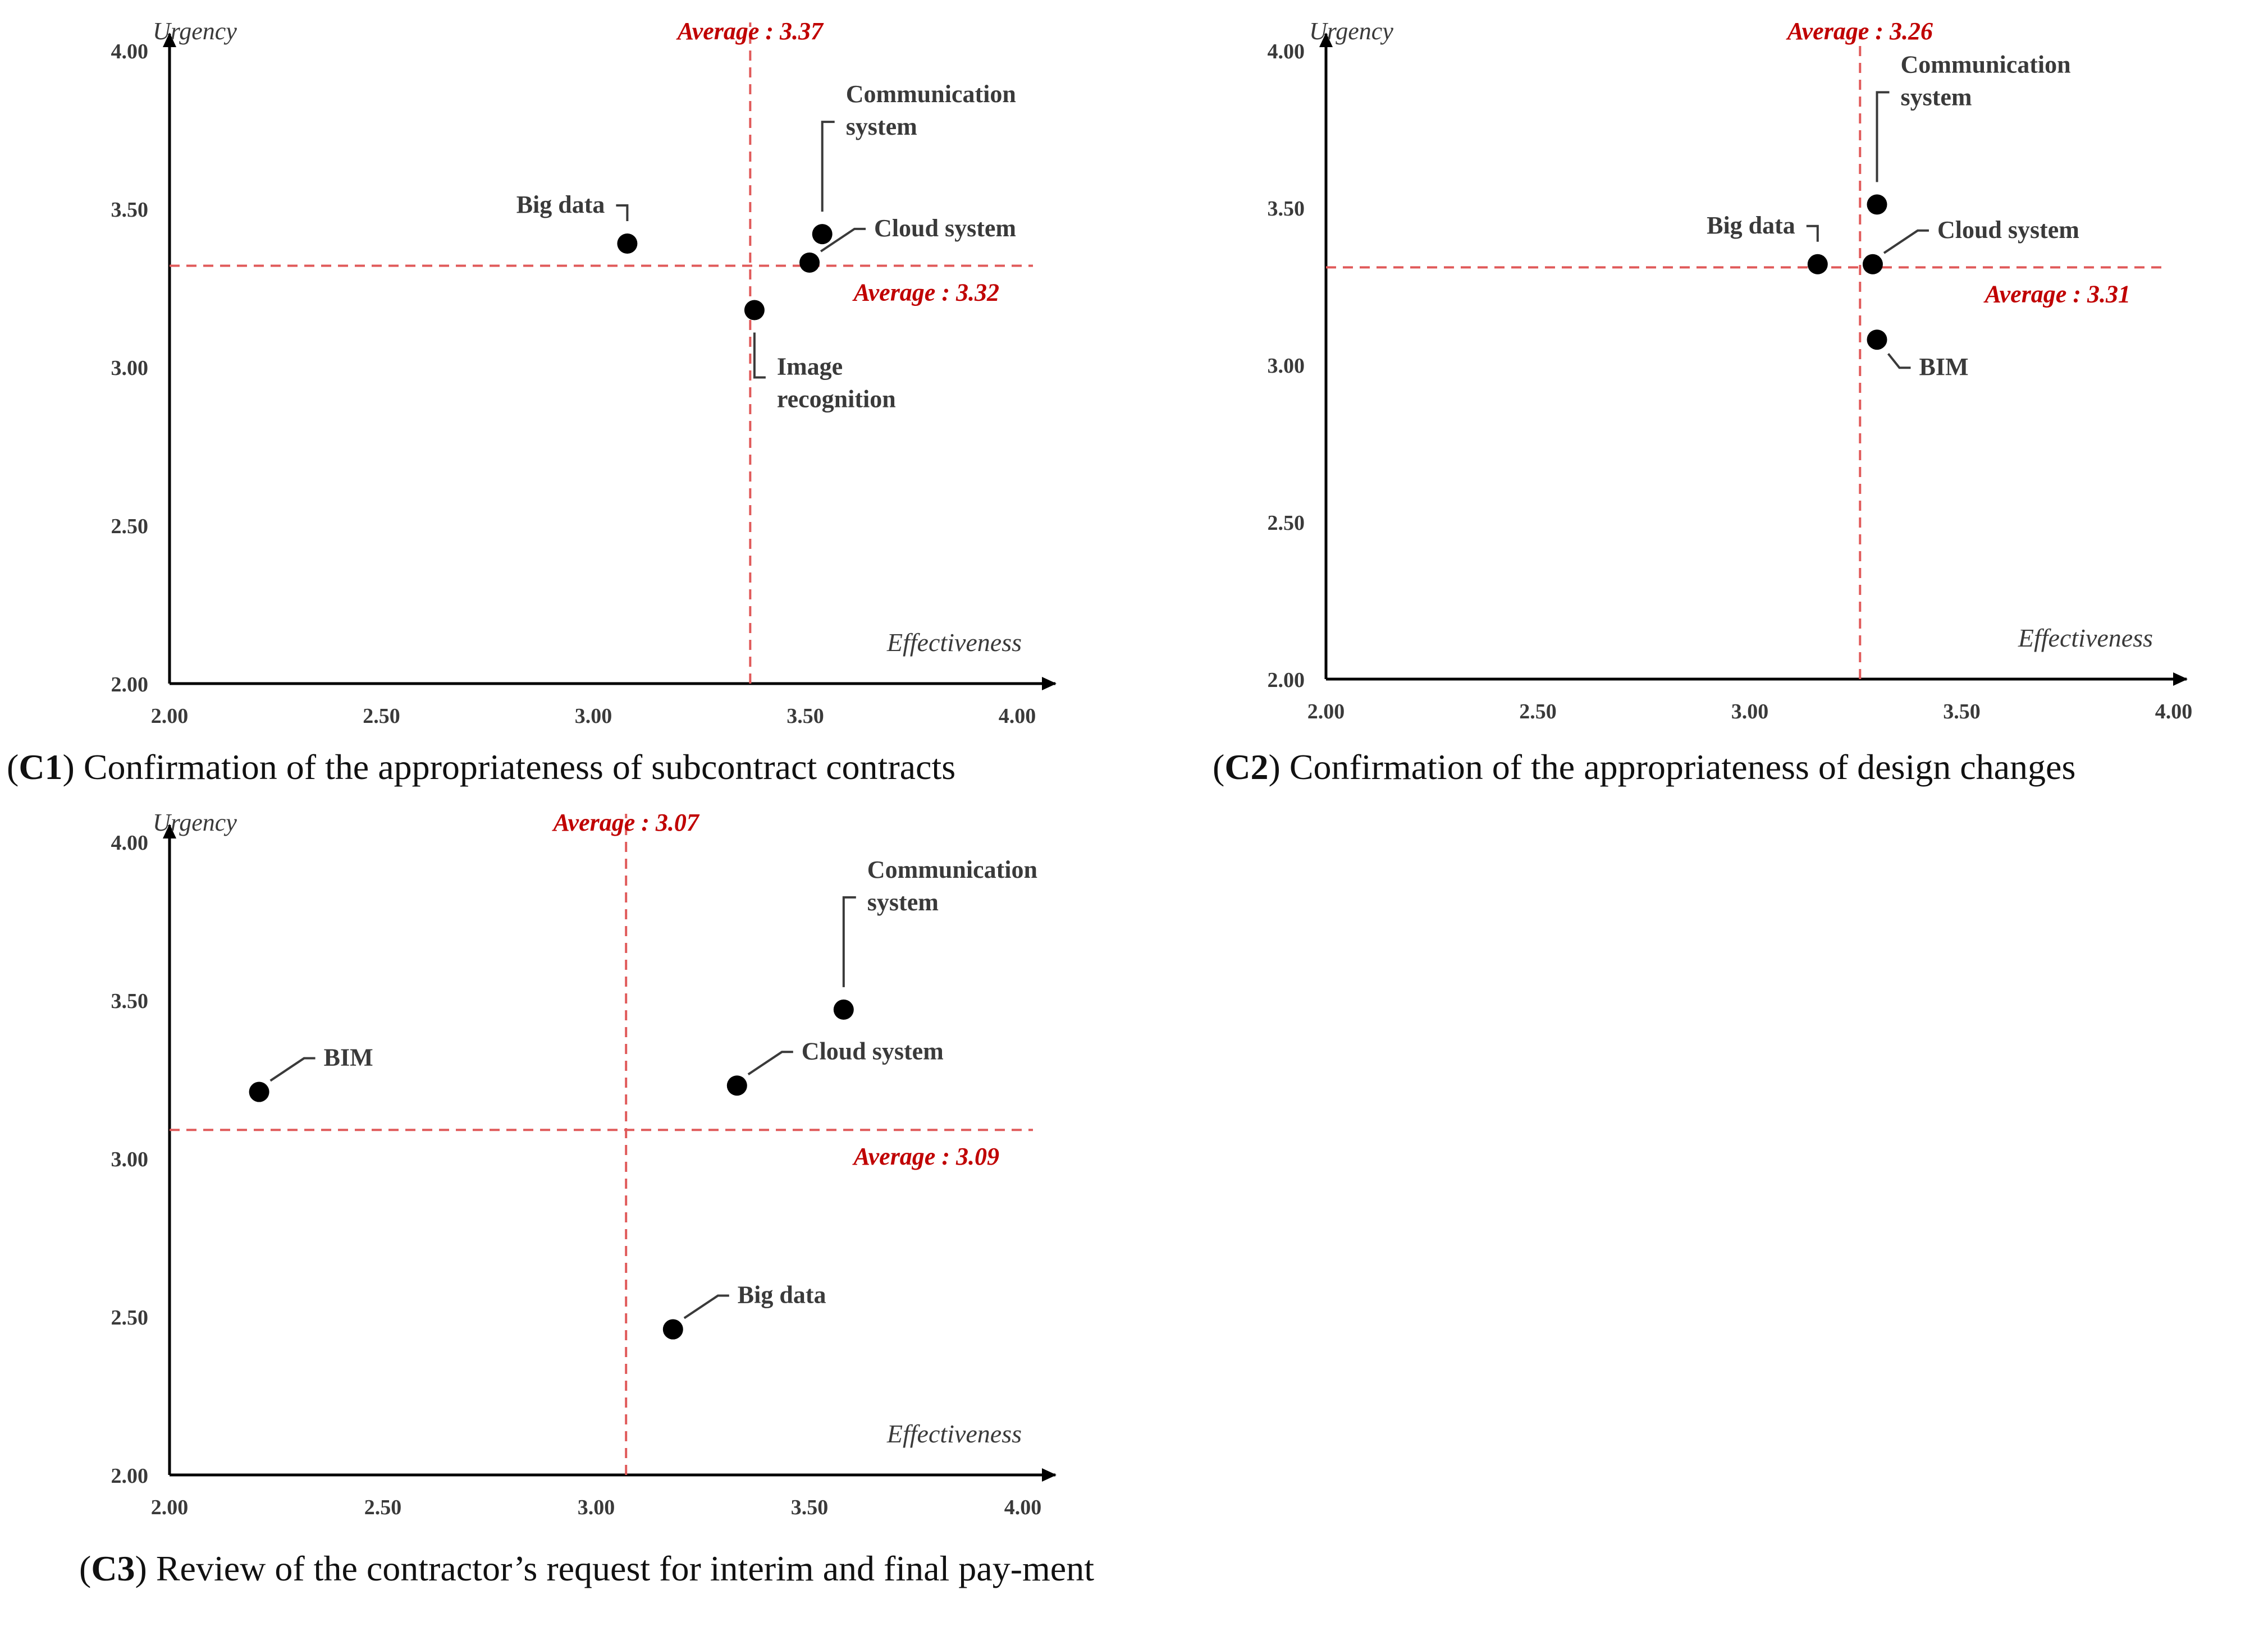 The image size is (2268, 1645). What do you see at coordinates (622, 213) in the screenshot?
I see `c1-leader-big-data` at bounding box center [622, 213].